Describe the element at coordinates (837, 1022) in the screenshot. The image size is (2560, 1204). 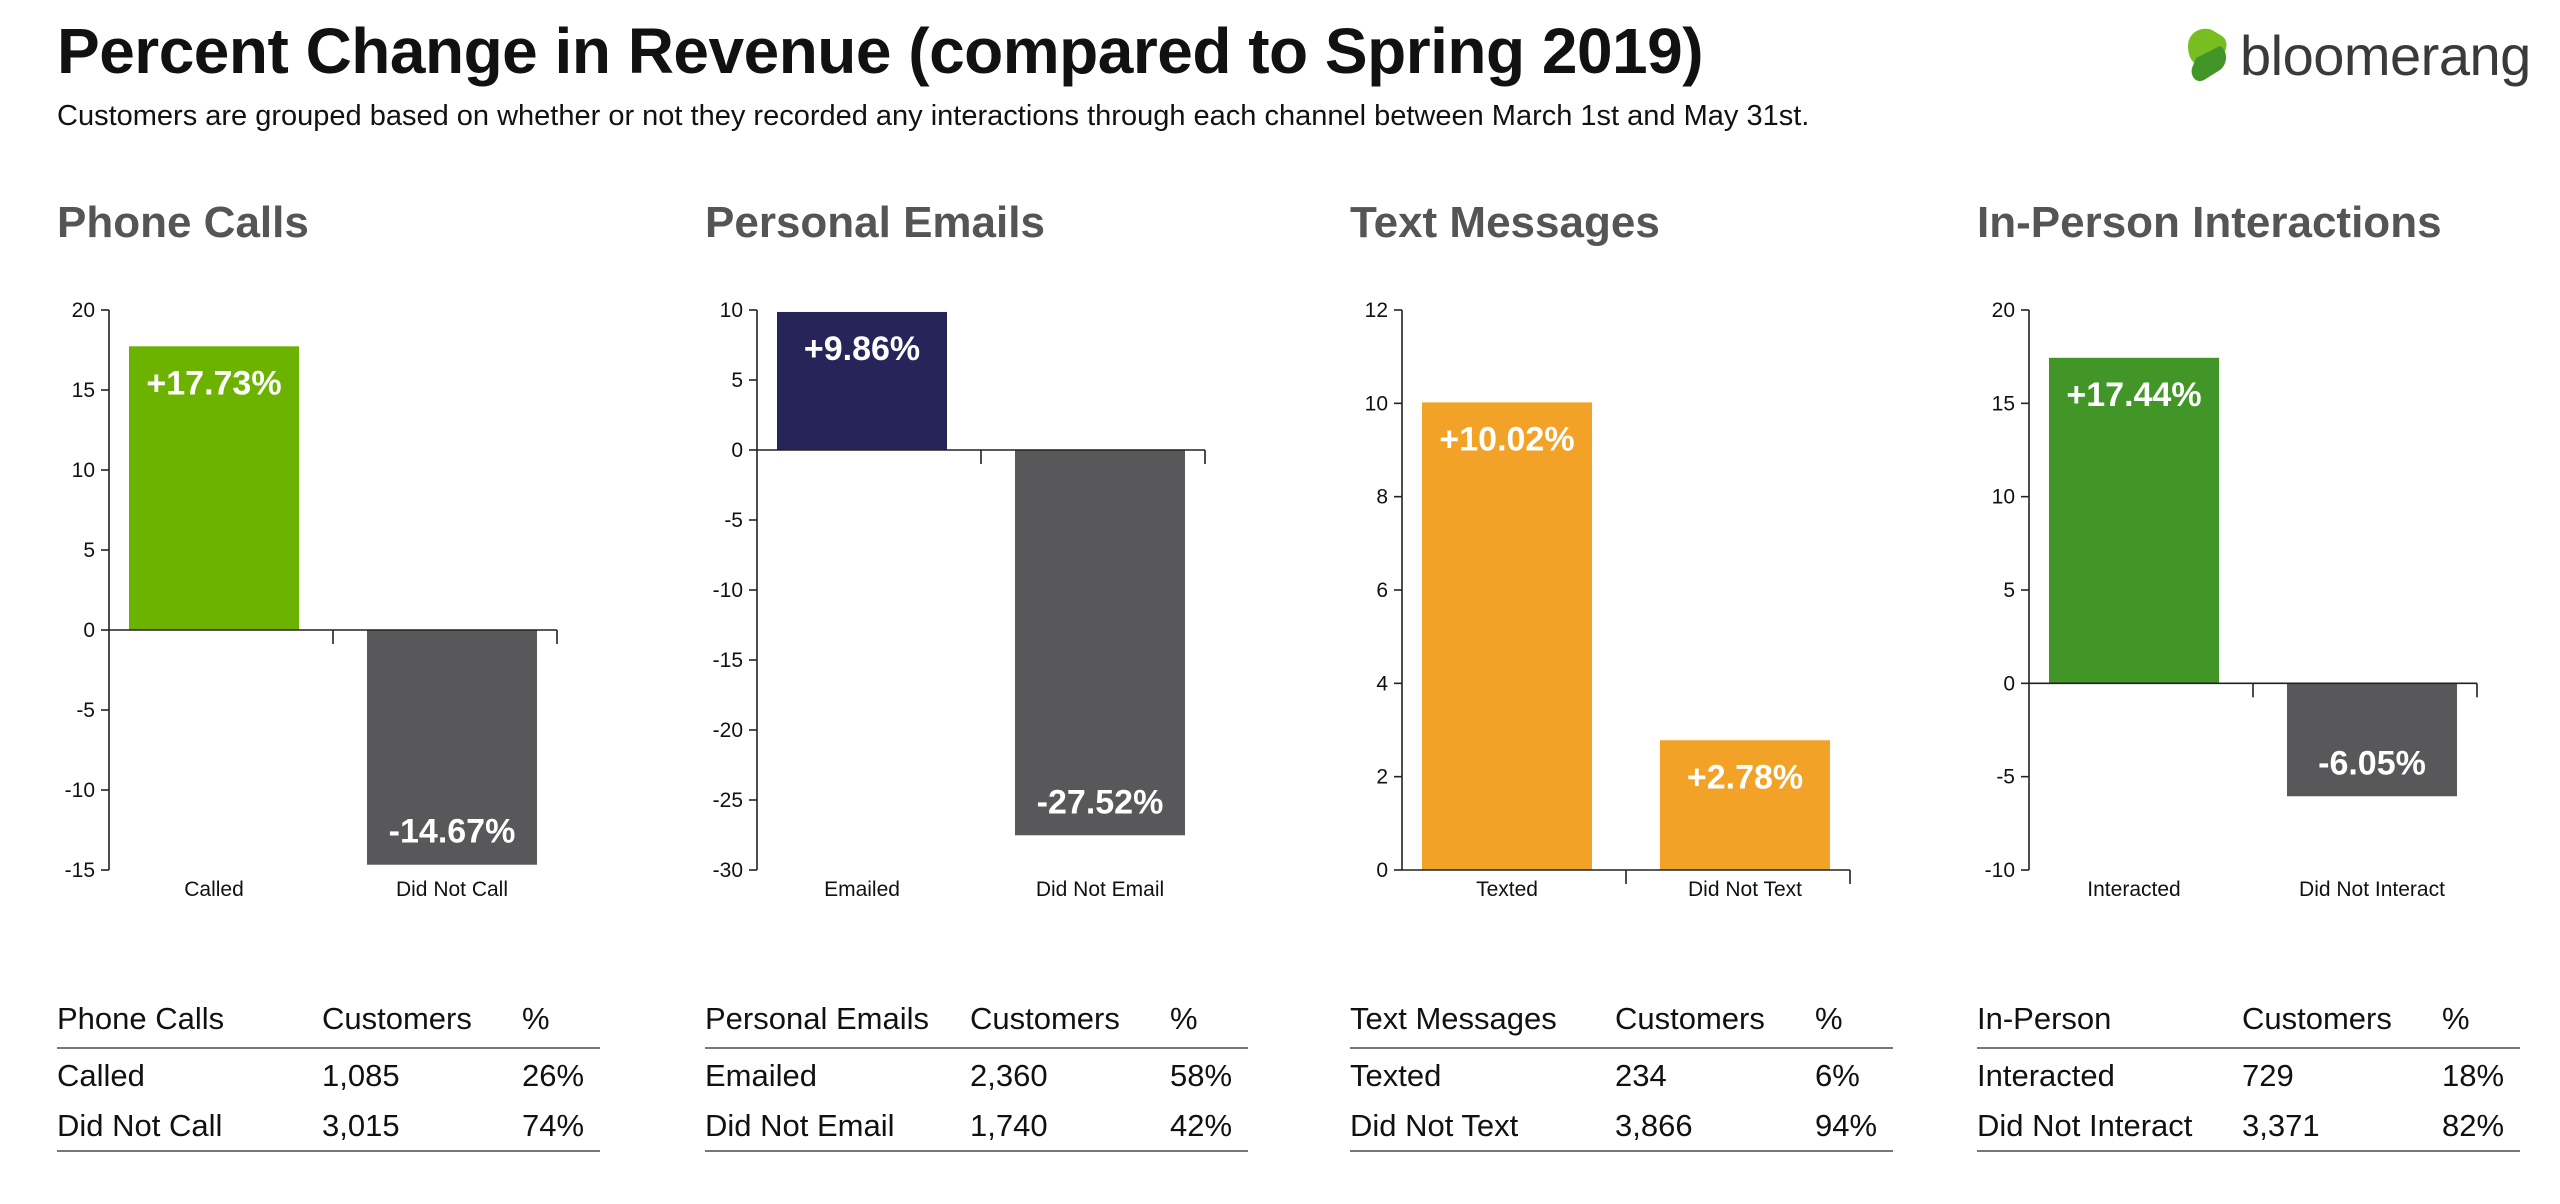
I see `table-header: Personal Emails` at that location.